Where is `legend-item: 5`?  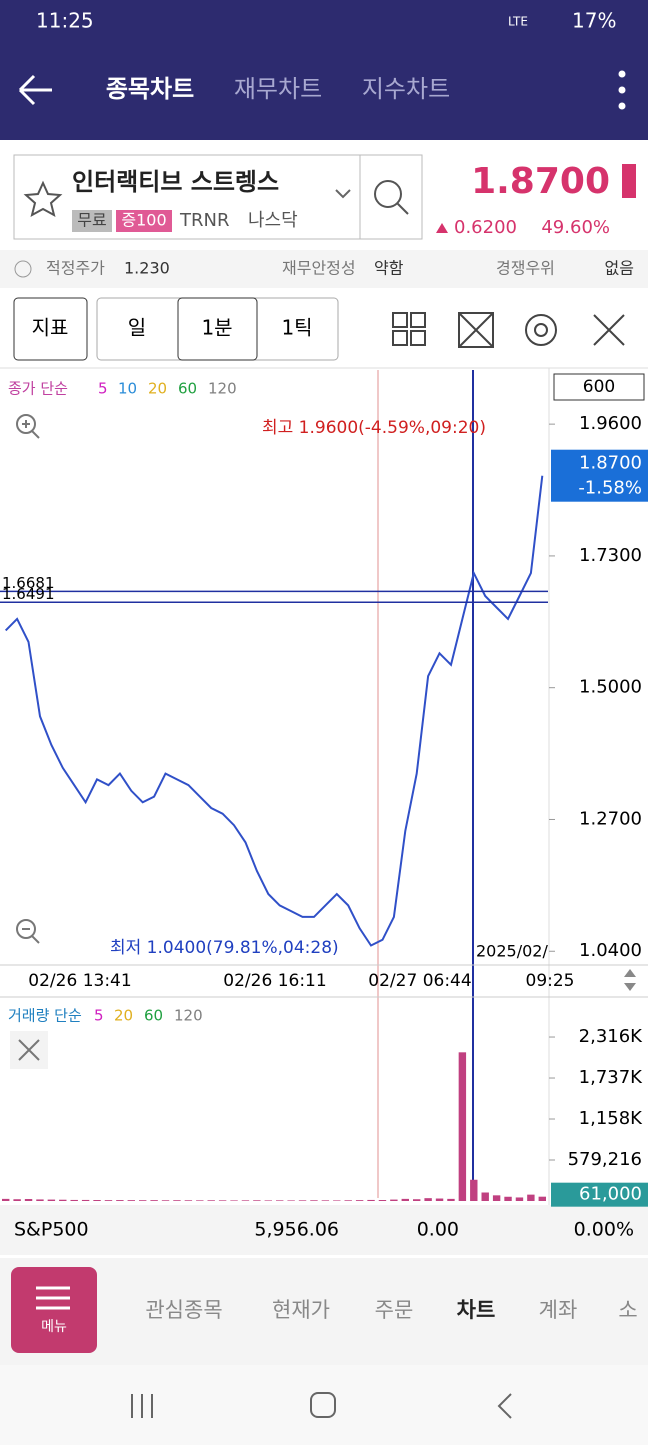
legend-item: 5 is located at coordinates (99, 1016).